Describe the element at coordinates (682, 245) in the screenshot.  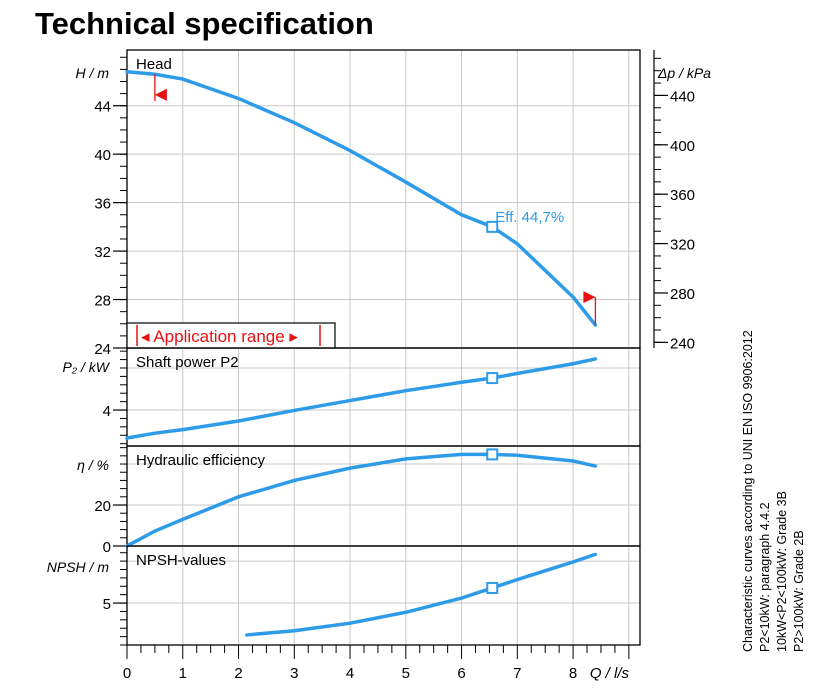
I see `right-tick-label: 320` at that location.